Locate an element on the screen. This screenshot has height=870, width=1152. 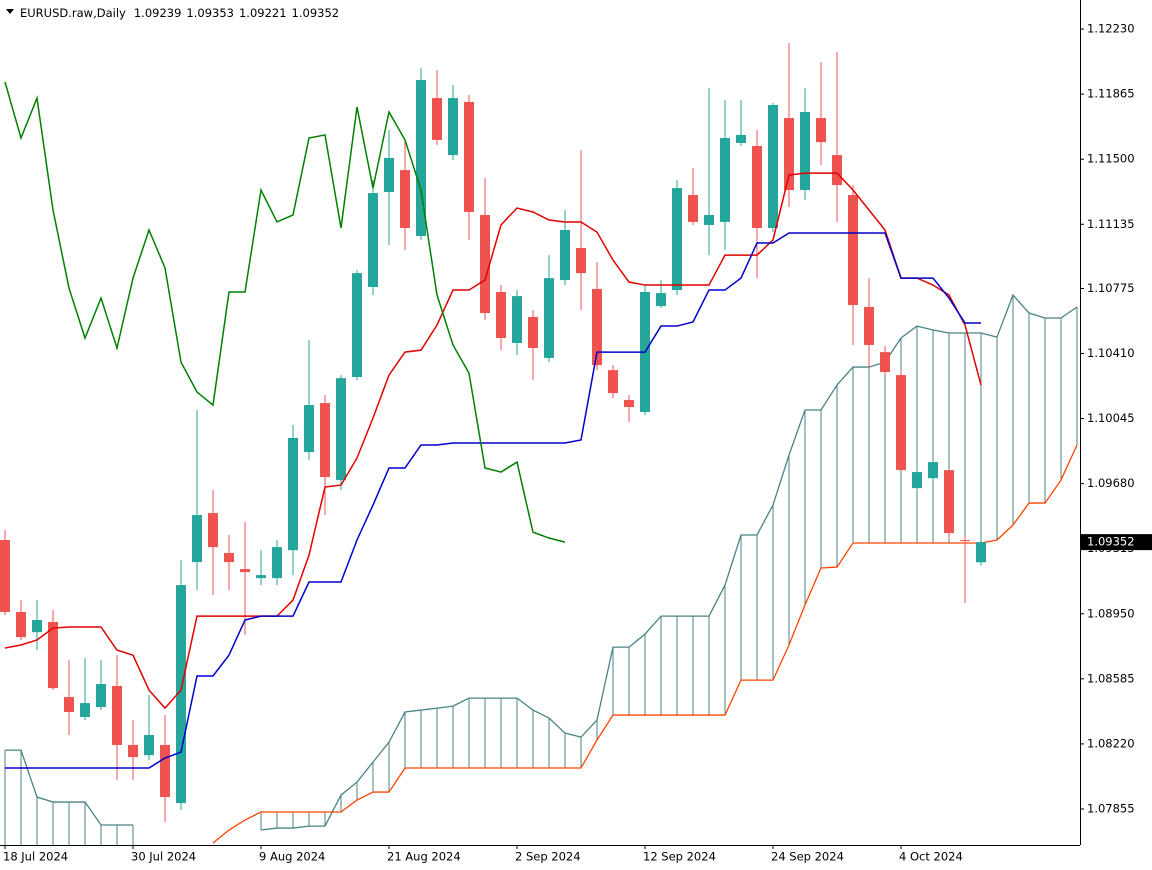
y-tick-label: 1.09680 is located at coordinates (1111, 483).